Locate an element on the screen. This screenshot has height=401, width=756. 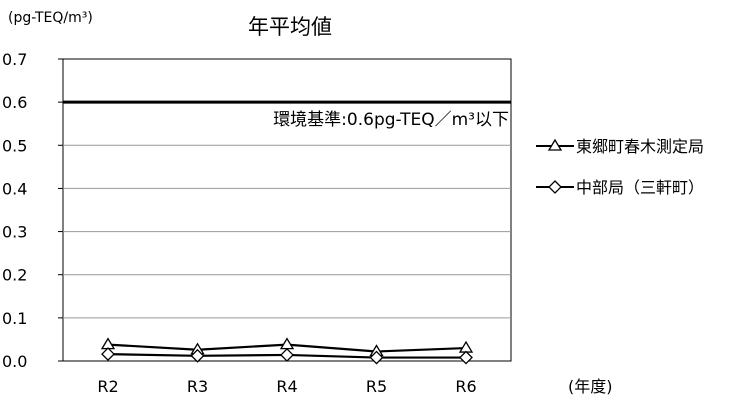
legend-diamond-marker is located at coordinates (555, 187).